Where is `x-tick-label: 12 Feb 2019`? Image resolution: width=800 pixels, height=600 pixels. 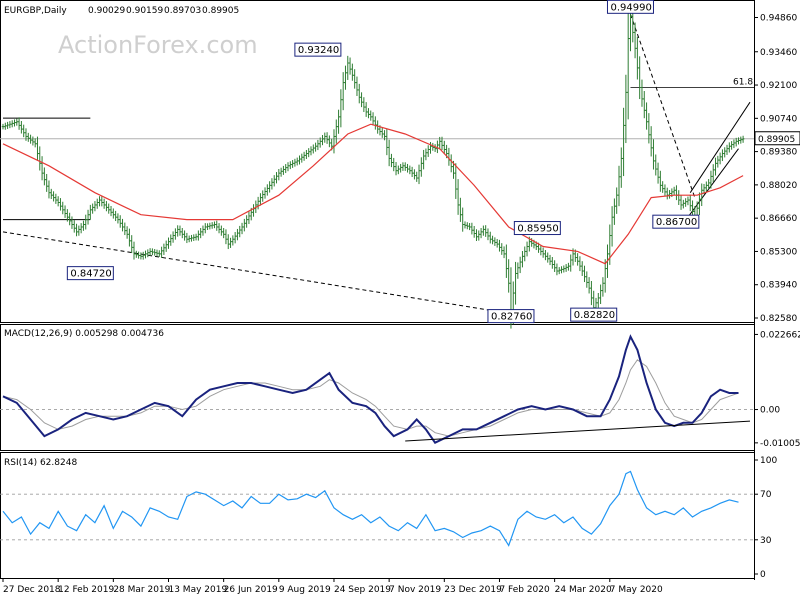 x-tick-label: 12 Feb 2019 is located at coordinates (86, 590).